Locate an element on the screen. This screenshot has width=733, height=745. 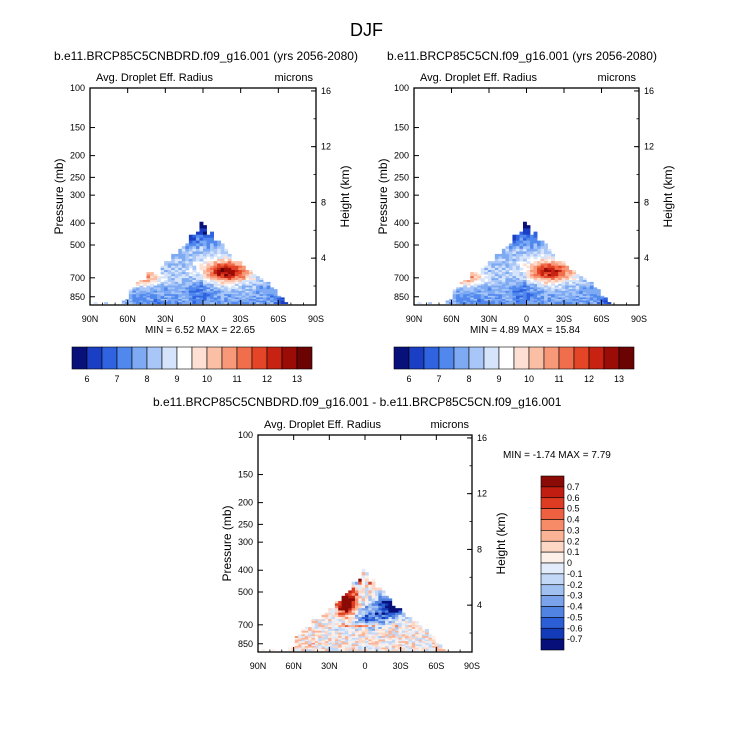
colorbar-box is located at coordinates (169, 358).